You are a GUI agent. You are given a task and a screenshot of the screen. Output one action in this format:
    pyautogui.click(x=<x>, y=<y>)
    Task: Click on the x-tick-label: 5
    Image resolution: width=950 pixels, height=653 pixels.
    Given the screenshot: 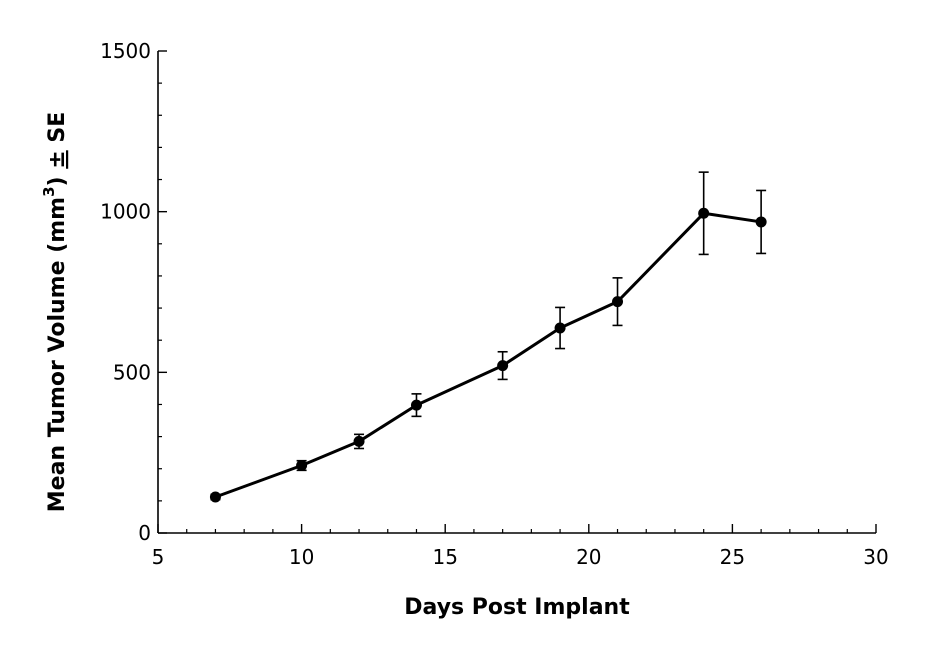 What is the action you would take?
    pyautogui.click(x=158, y=557)
    